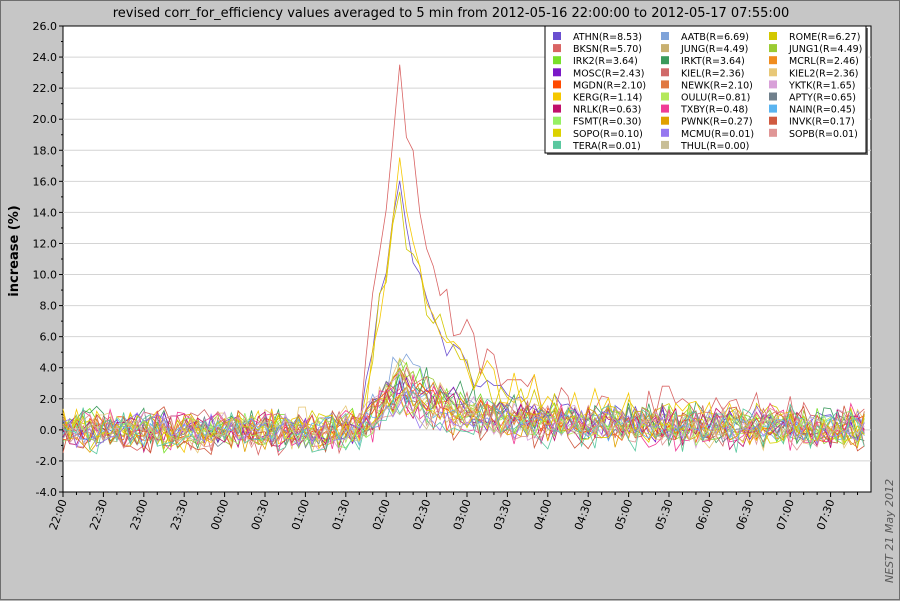 Image resolution: width=900 pixels, height=601 pixels. What do you see at coordinates (608, 73) in the screenshot?
I see `legend-label: MOSC(R=2.43)` at bounding box center [608, 73].